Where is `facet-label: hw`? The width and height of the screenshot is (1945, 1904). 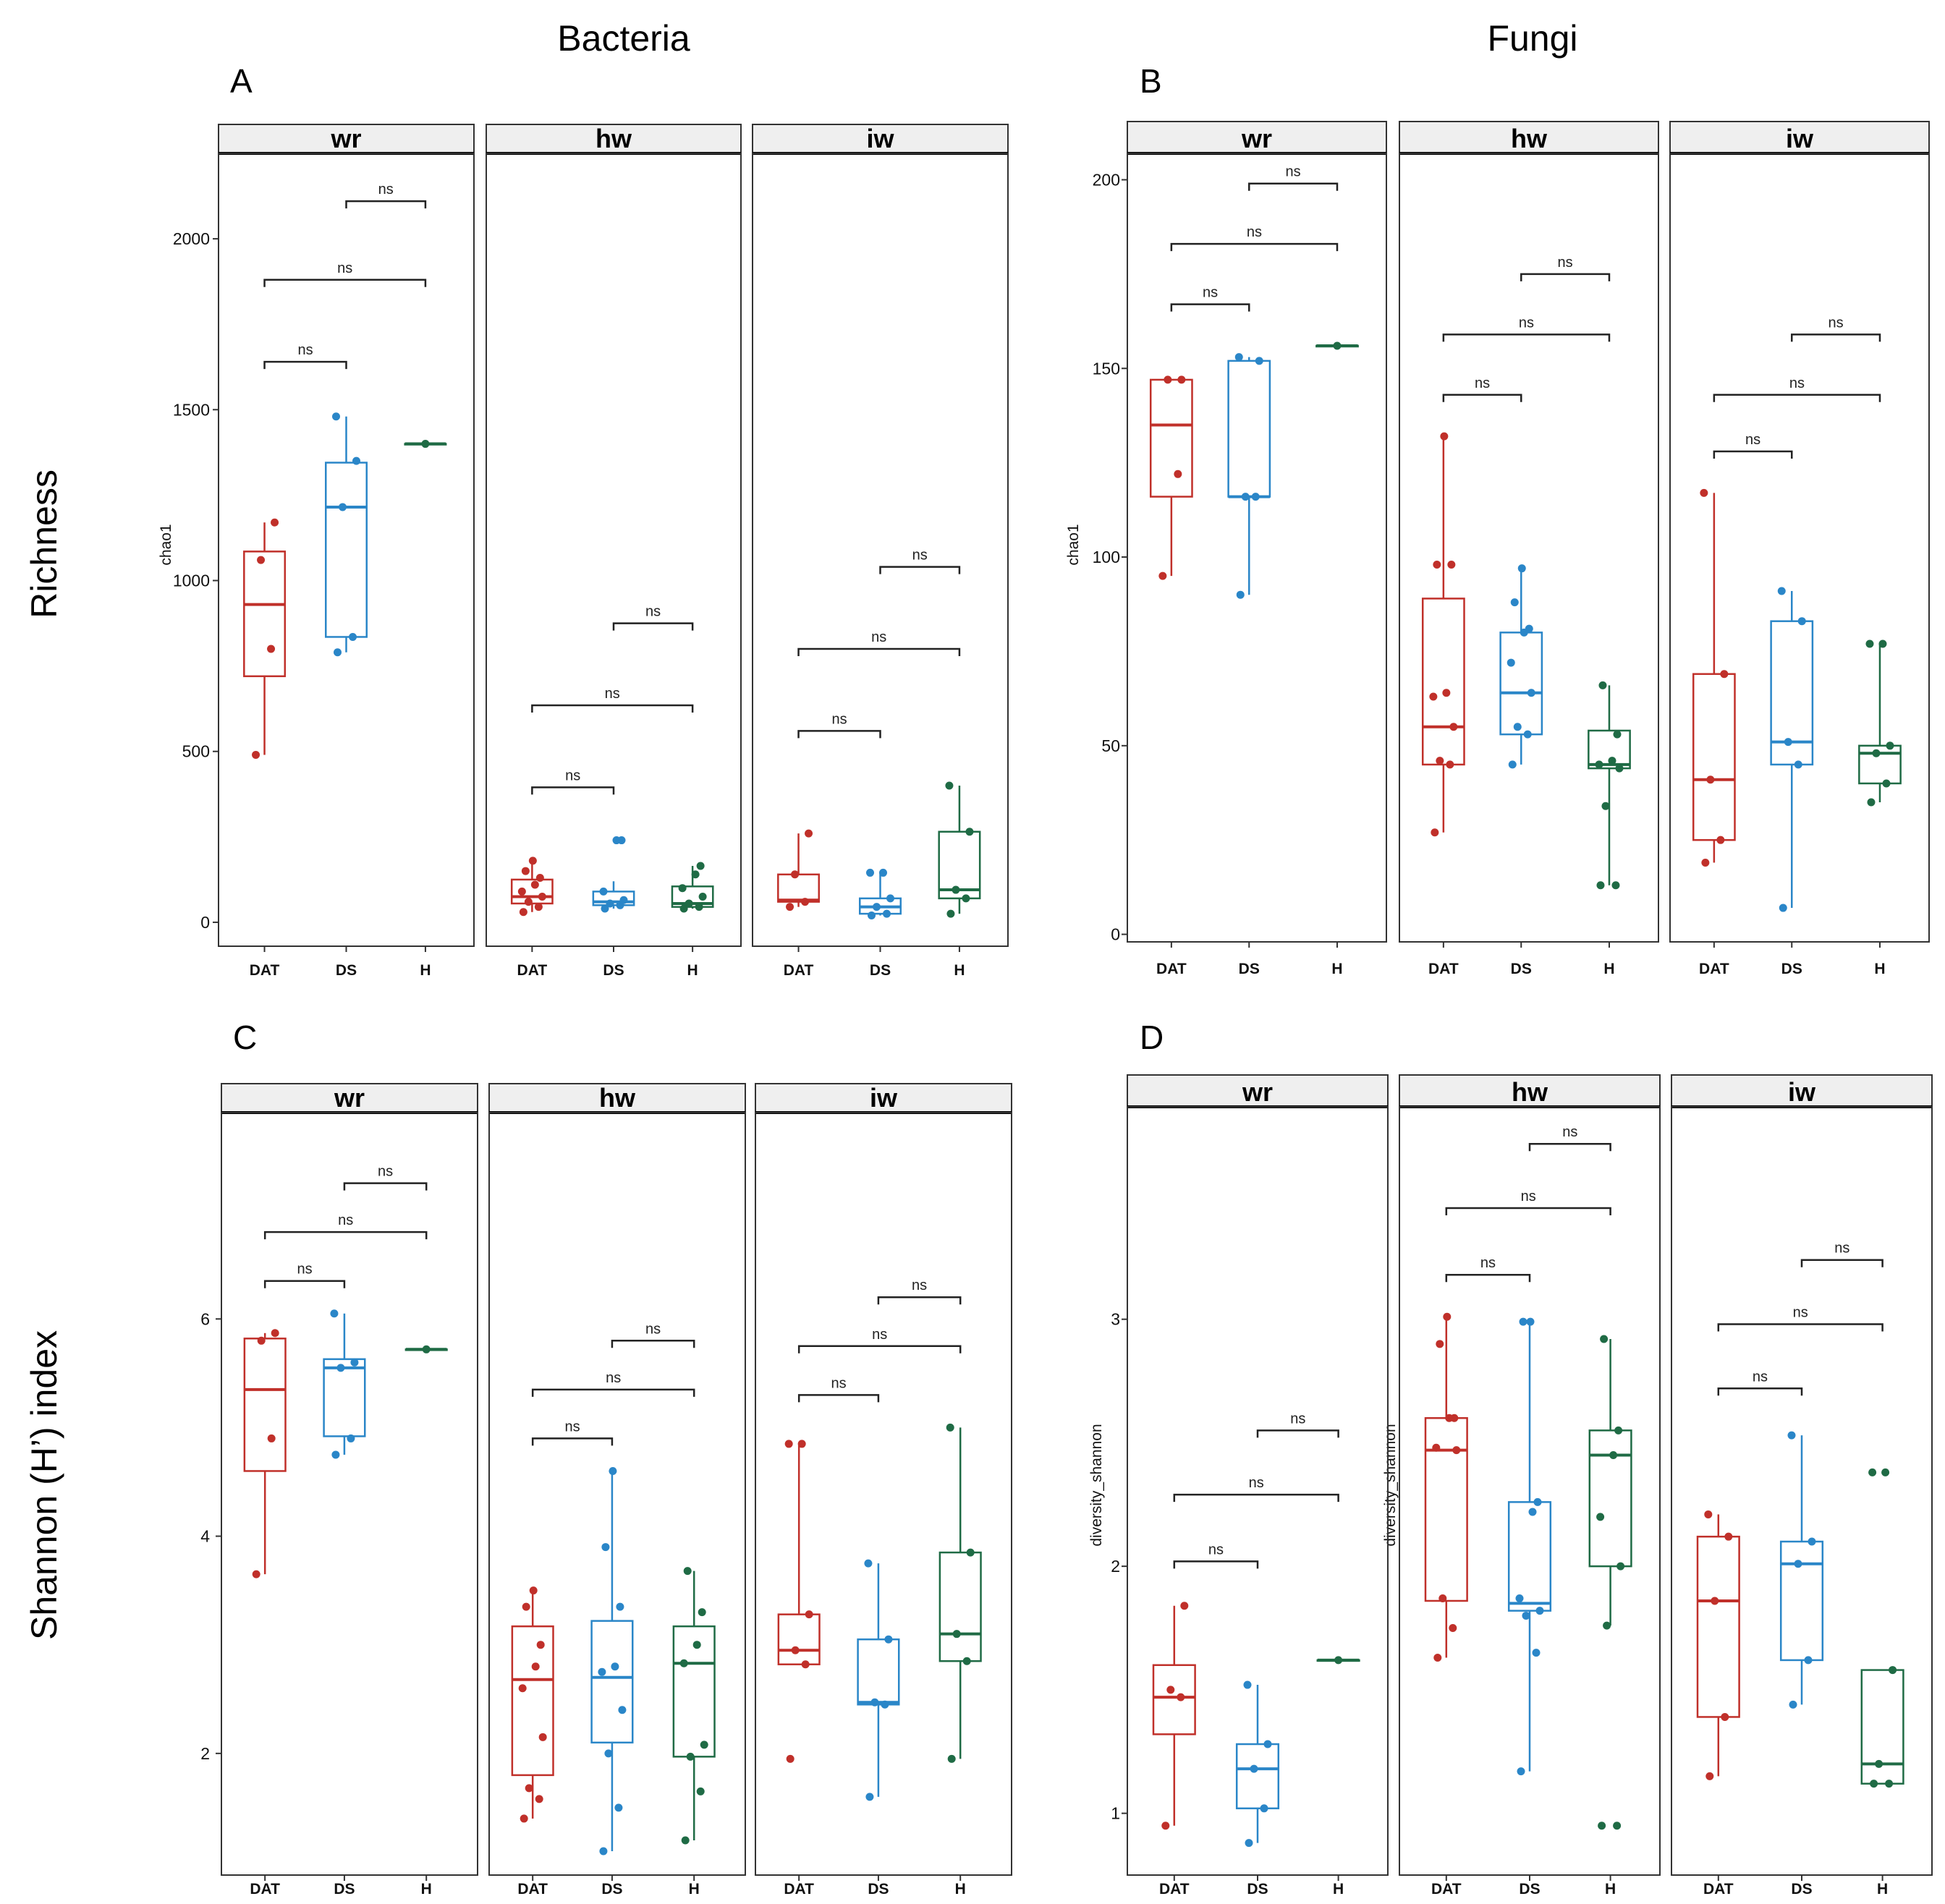 facet-label: hw is located at coordinates (1530, 138).